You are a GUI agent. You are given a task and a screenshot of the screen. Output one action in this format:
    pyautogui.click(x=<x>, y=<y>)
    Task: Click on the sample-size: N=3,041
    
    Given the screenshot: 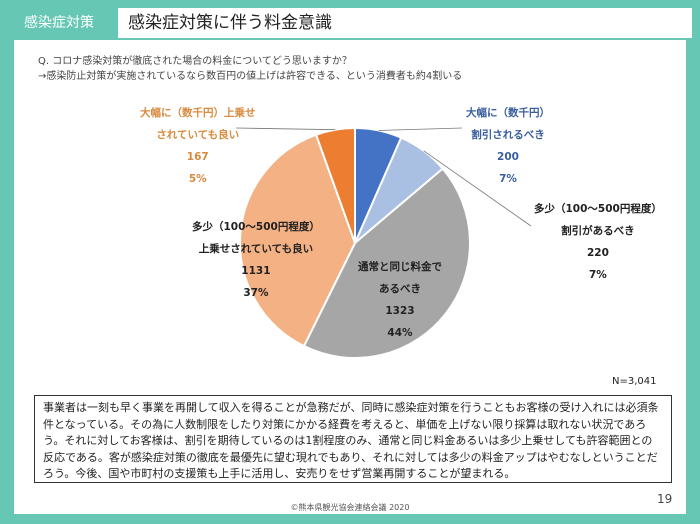 What is the action you would take?
    pyautogui.click(x=634, y=381)
    